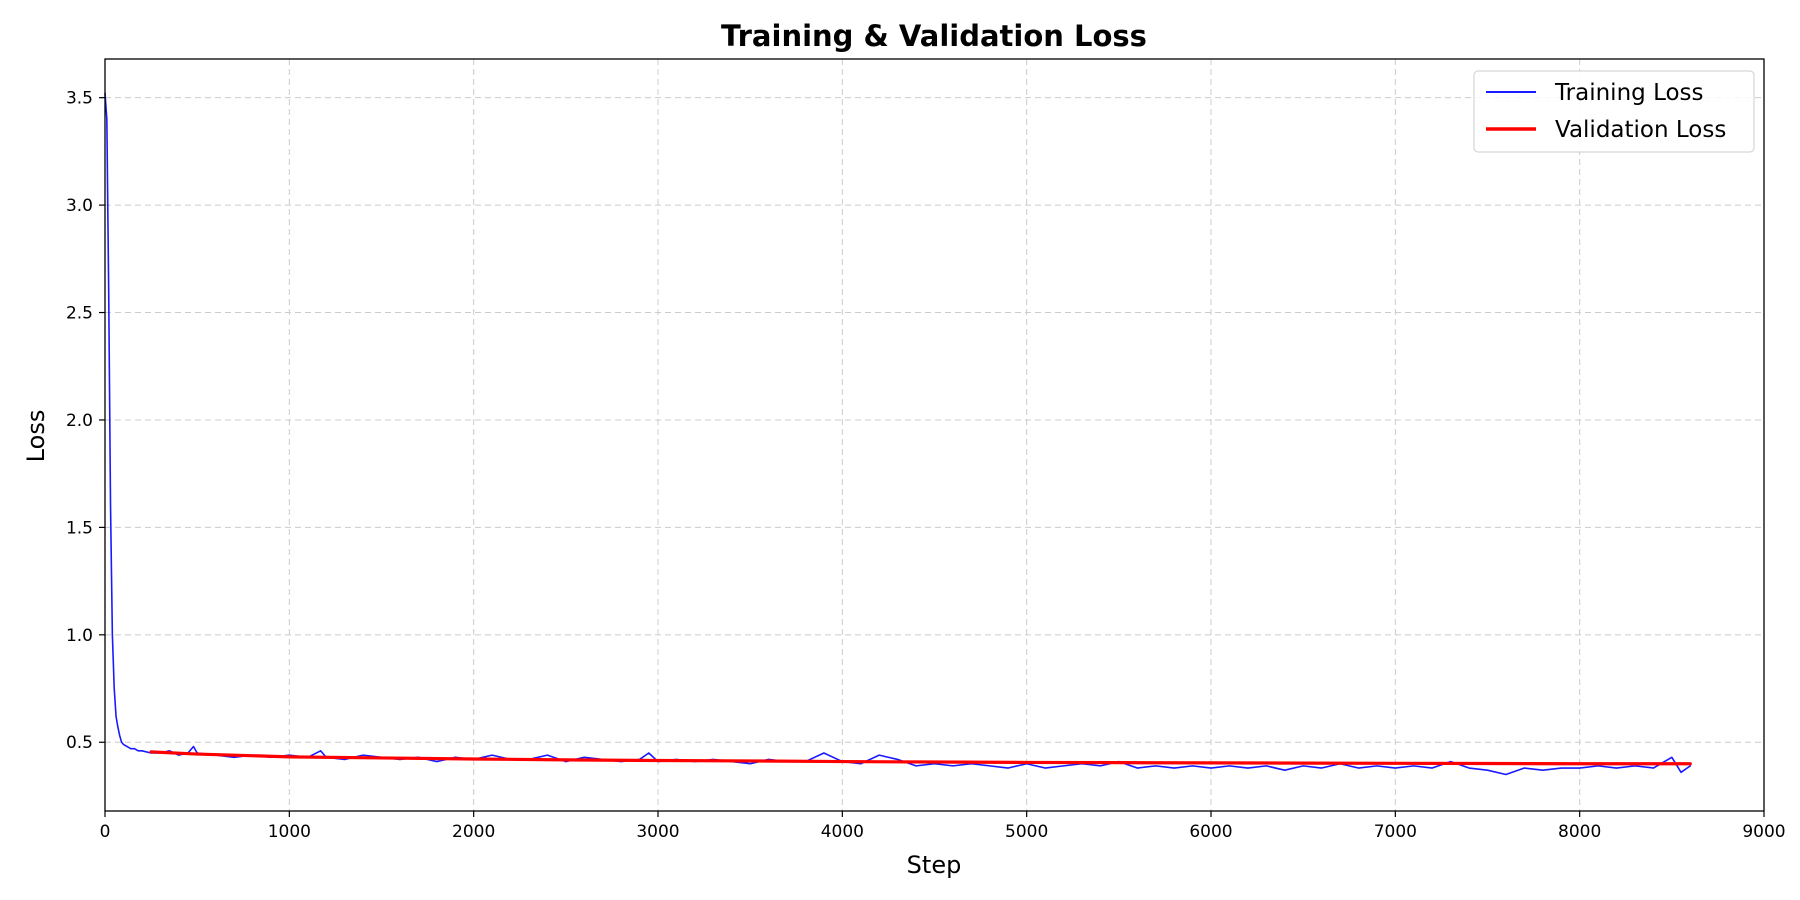 This screenshot has height=900, width=1800. Describe the element at coordinates (289, 832) in the screenshot. I see `x-tick-label: 1000` at that location.